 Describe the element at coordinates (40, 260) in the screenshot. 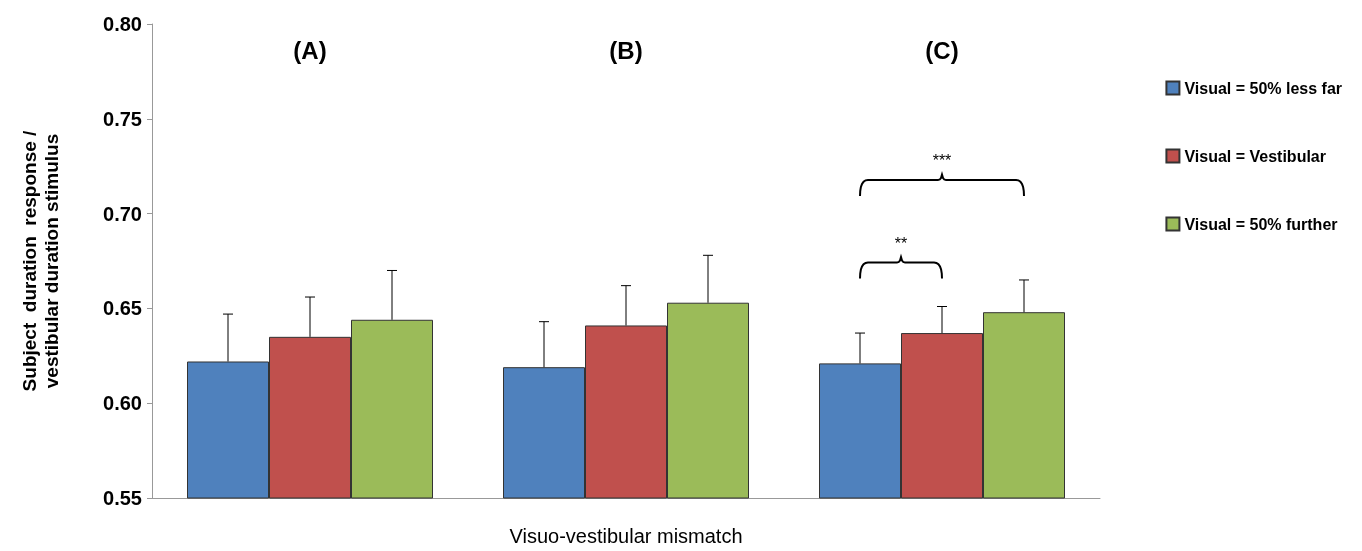

I see `y-axis-title: Subject duration response / vestibular duration stimulus` at that location.